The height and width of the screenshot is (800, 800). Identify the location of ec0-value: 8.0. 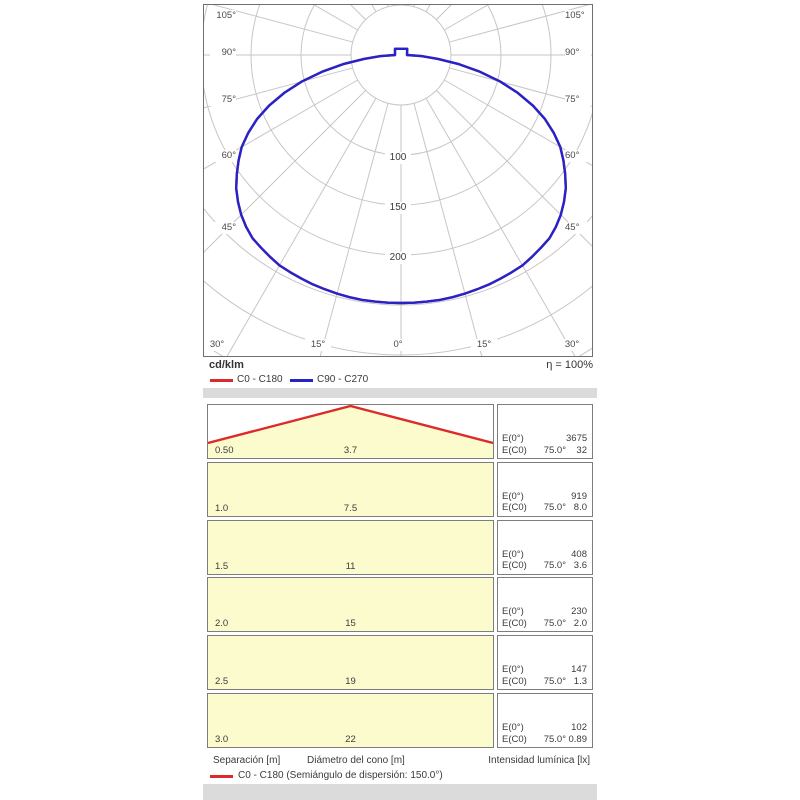
(580, 508).